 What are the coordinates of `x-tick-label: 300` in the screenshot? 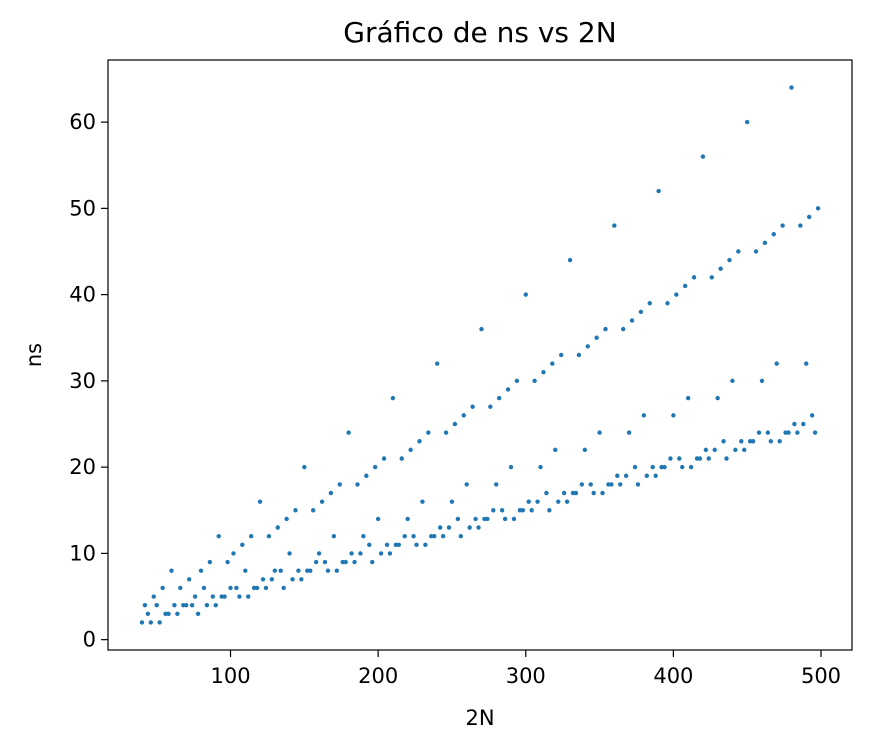 It's located at (526, 676).